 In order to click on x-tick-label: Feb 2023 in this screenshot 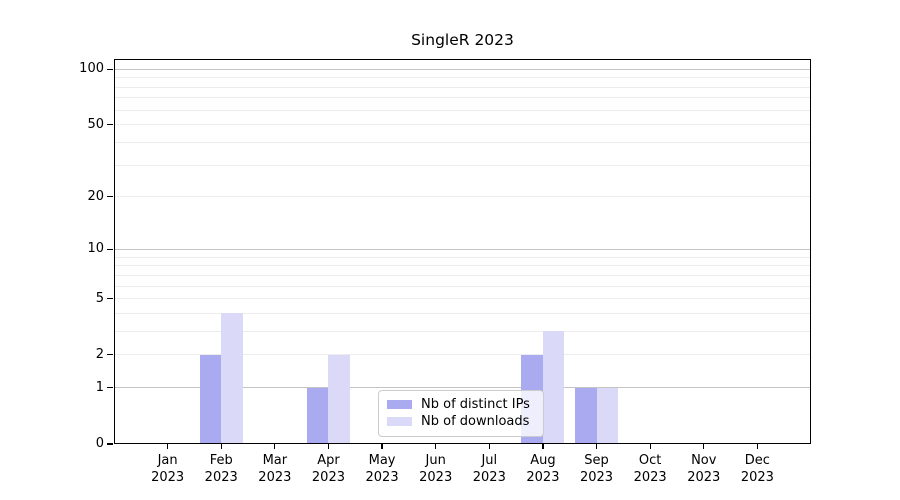, I will do `click(221, 469)`.